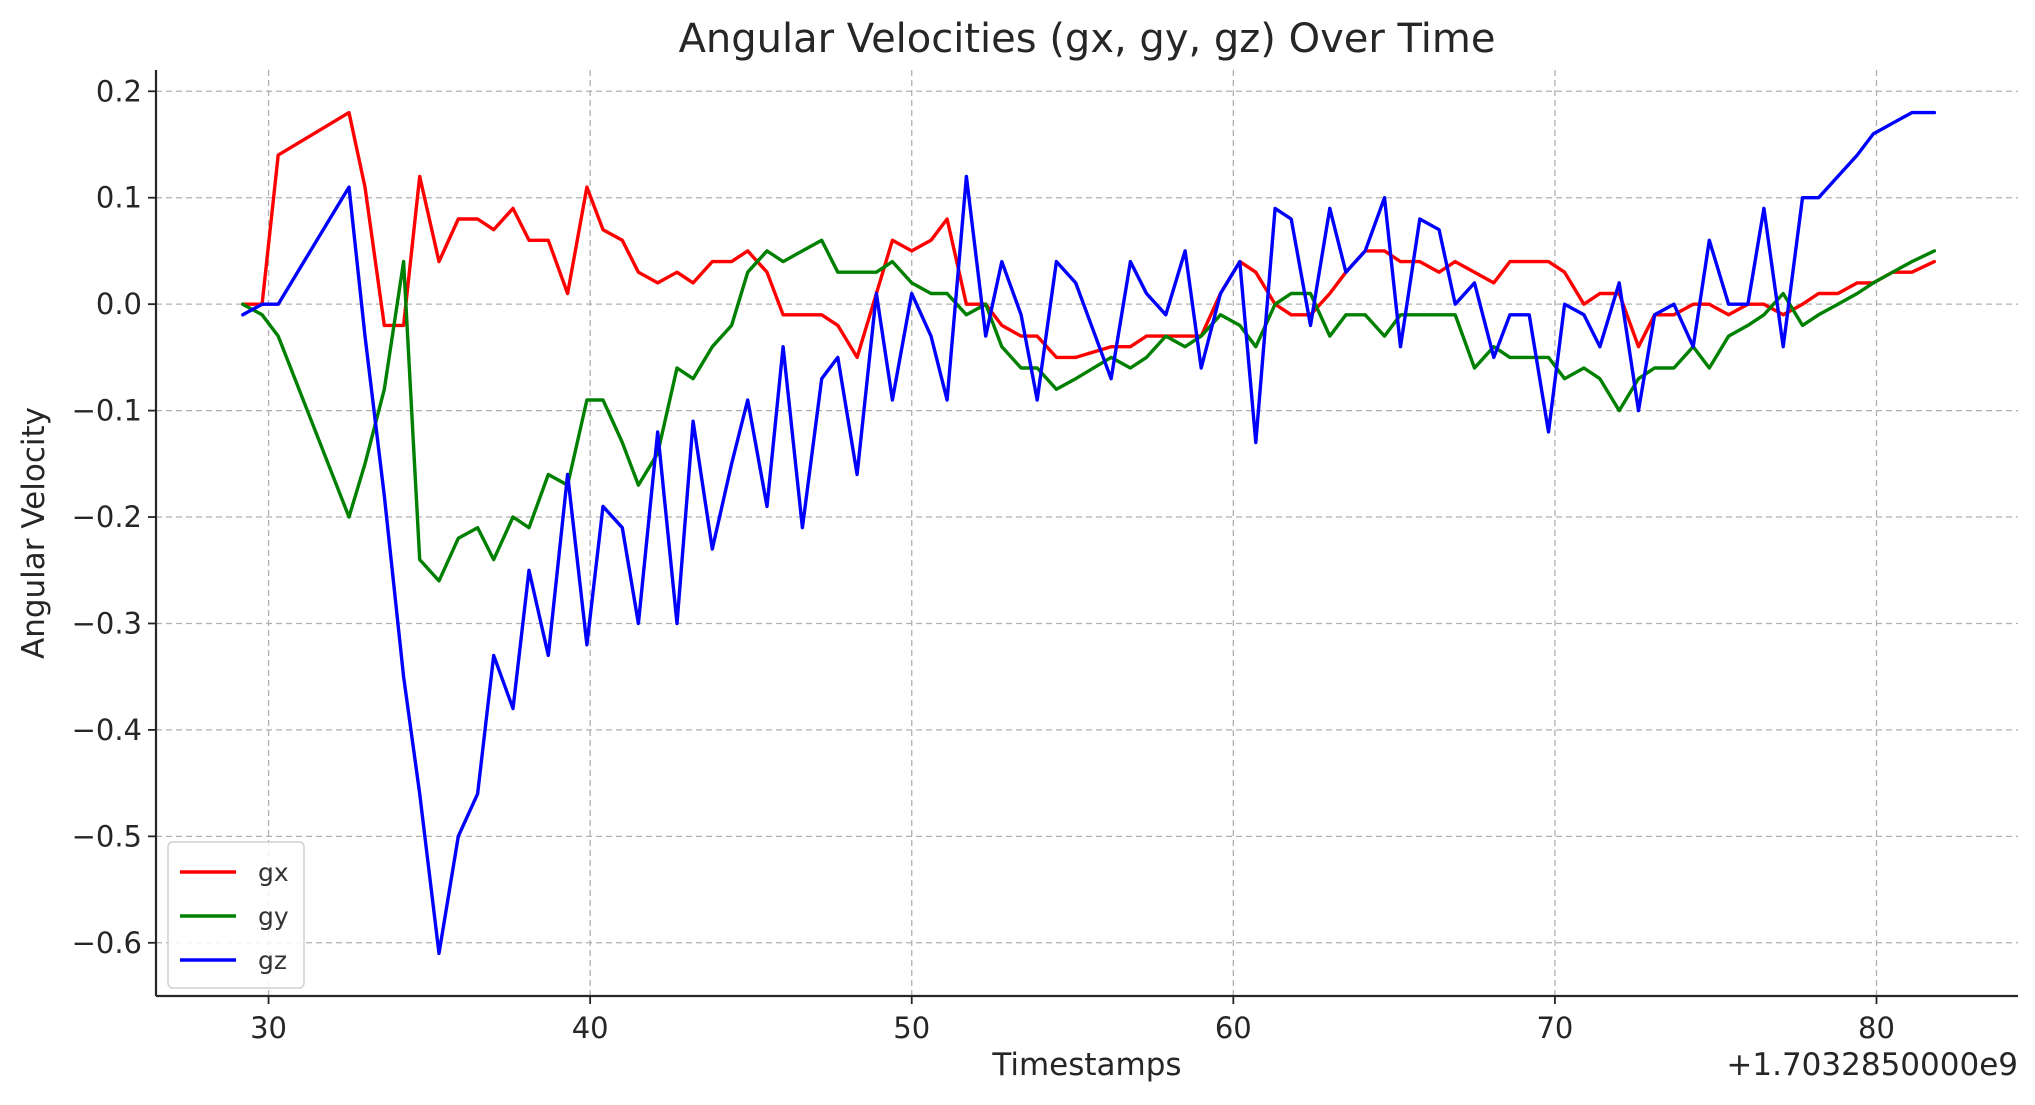 This screenshot has width=2035, height=1105. What do you see at coordinates (272, 960) in the screenshot?
I see `legend-label-gz: gz` at bounding box center [272, 960].